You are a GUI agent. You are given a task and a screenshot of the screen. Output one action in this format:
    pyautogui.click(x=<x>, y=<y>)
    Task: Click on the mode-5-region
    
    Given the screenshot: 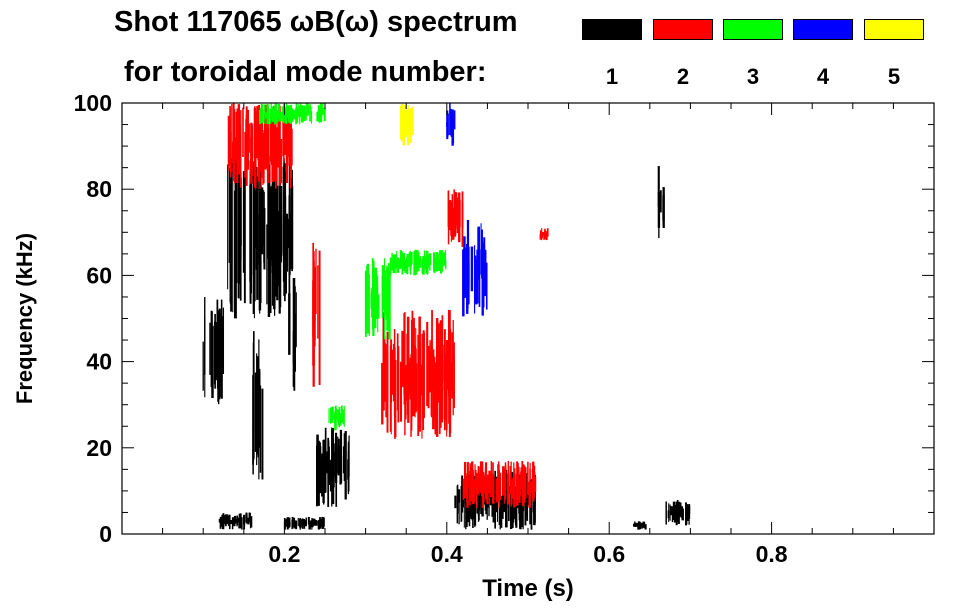 What is the action you would take?
    pyautogui.click(x=407, y=124)
    